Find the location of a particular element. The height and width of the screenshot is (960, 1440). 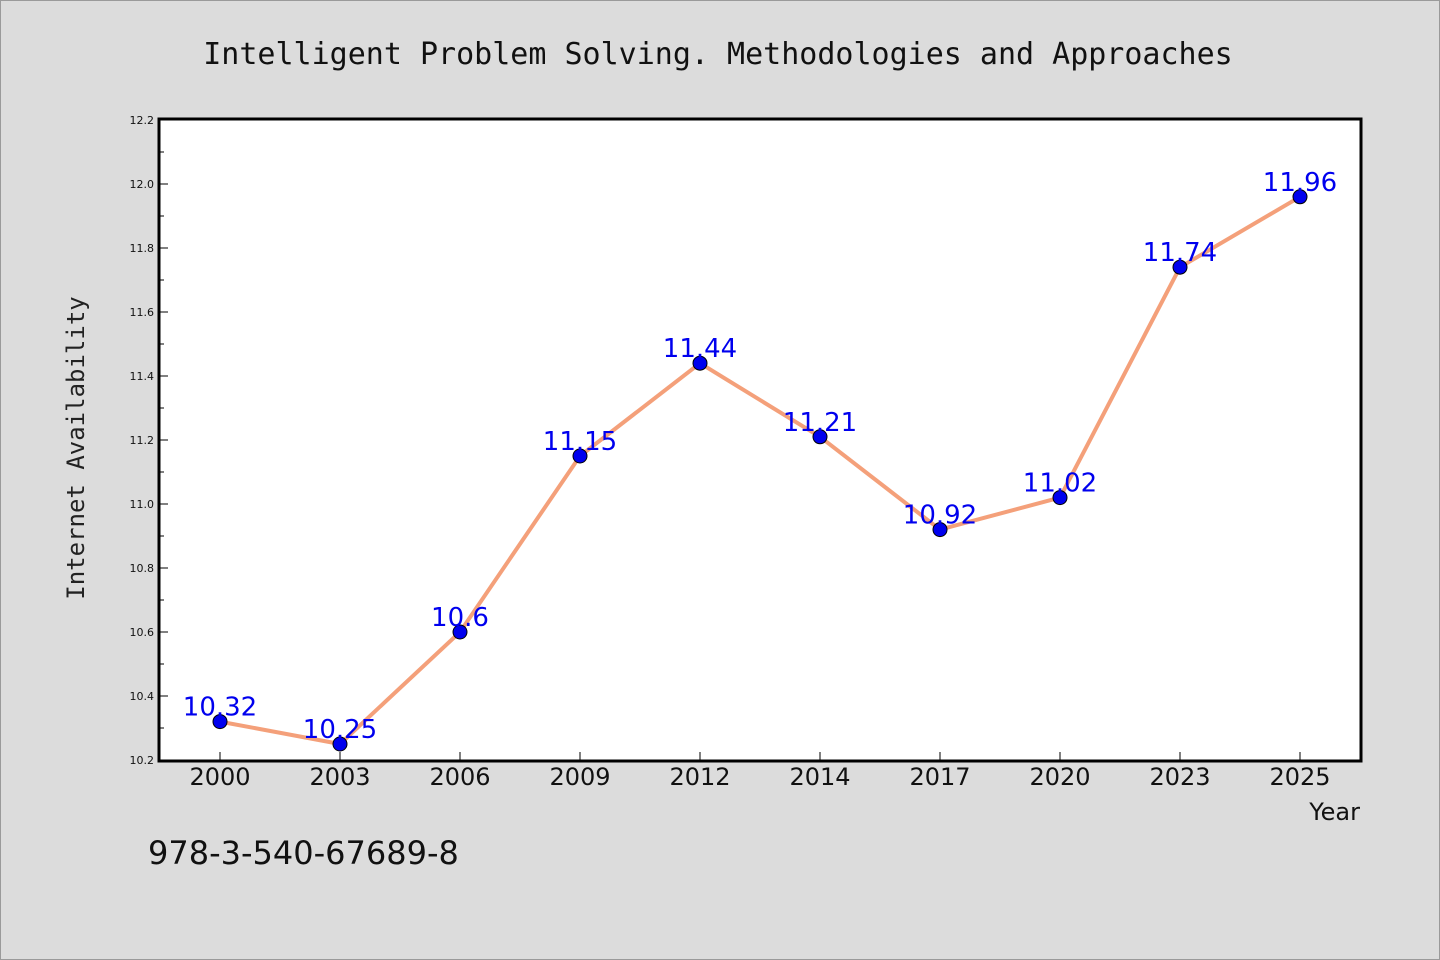

x-tick-label: 2014 is located at coordinates (819, 777).